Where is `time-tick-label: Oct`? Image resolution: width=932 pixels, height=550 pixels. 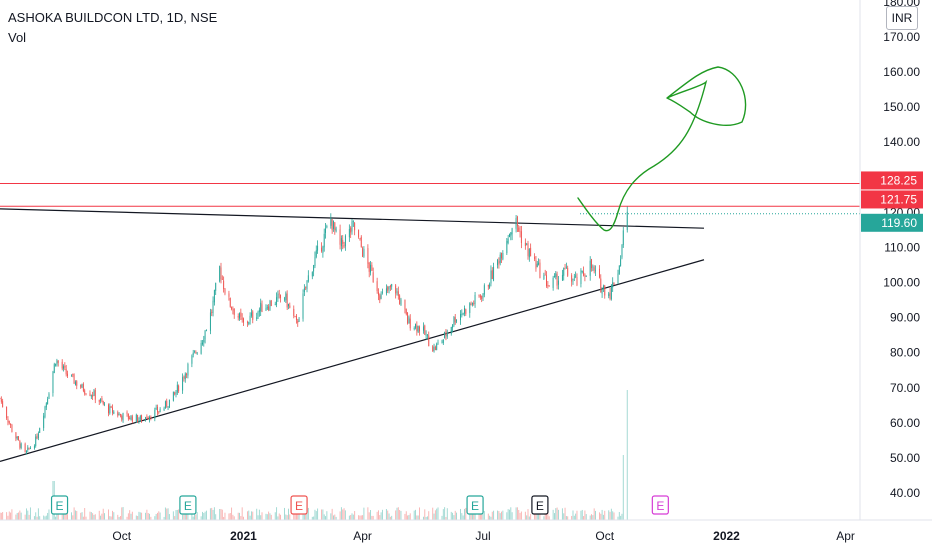
time-tick-label: Oct is located at coordinates (121, 536).